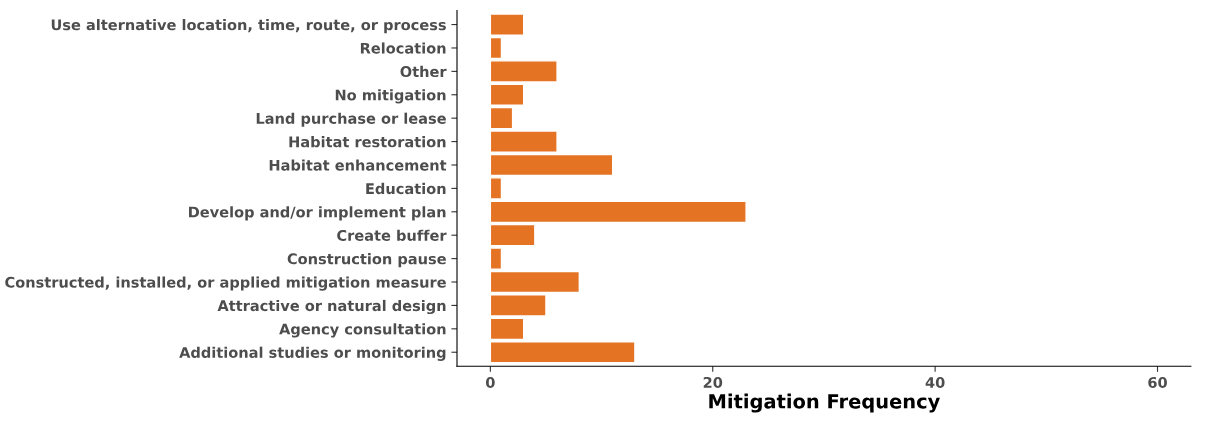  I want to click on y-tick-label: Relocation, so click(403, 48).